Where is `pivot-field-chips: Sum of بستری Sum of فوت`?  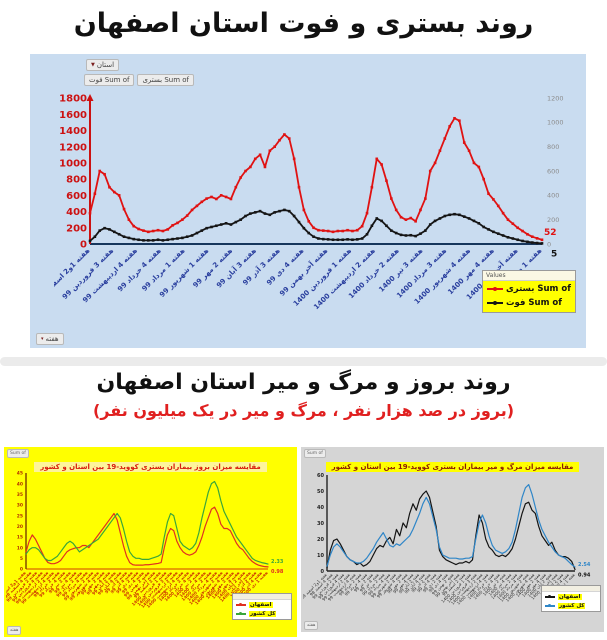
pivot-field-chips: Sum of بستری Sum of فوت is located at coordinates (139, 80).